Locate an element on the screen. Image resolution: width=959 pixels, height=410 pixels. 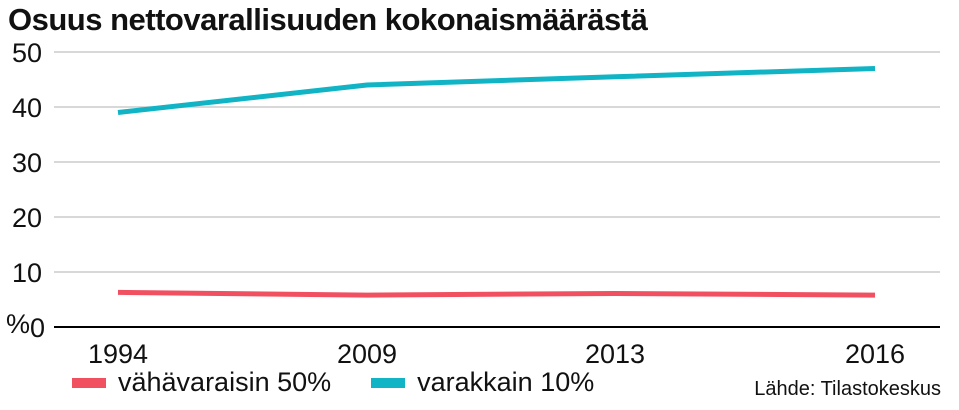
source-note: Lähde: Tilastokeskus is located at coordinates (847, 389).